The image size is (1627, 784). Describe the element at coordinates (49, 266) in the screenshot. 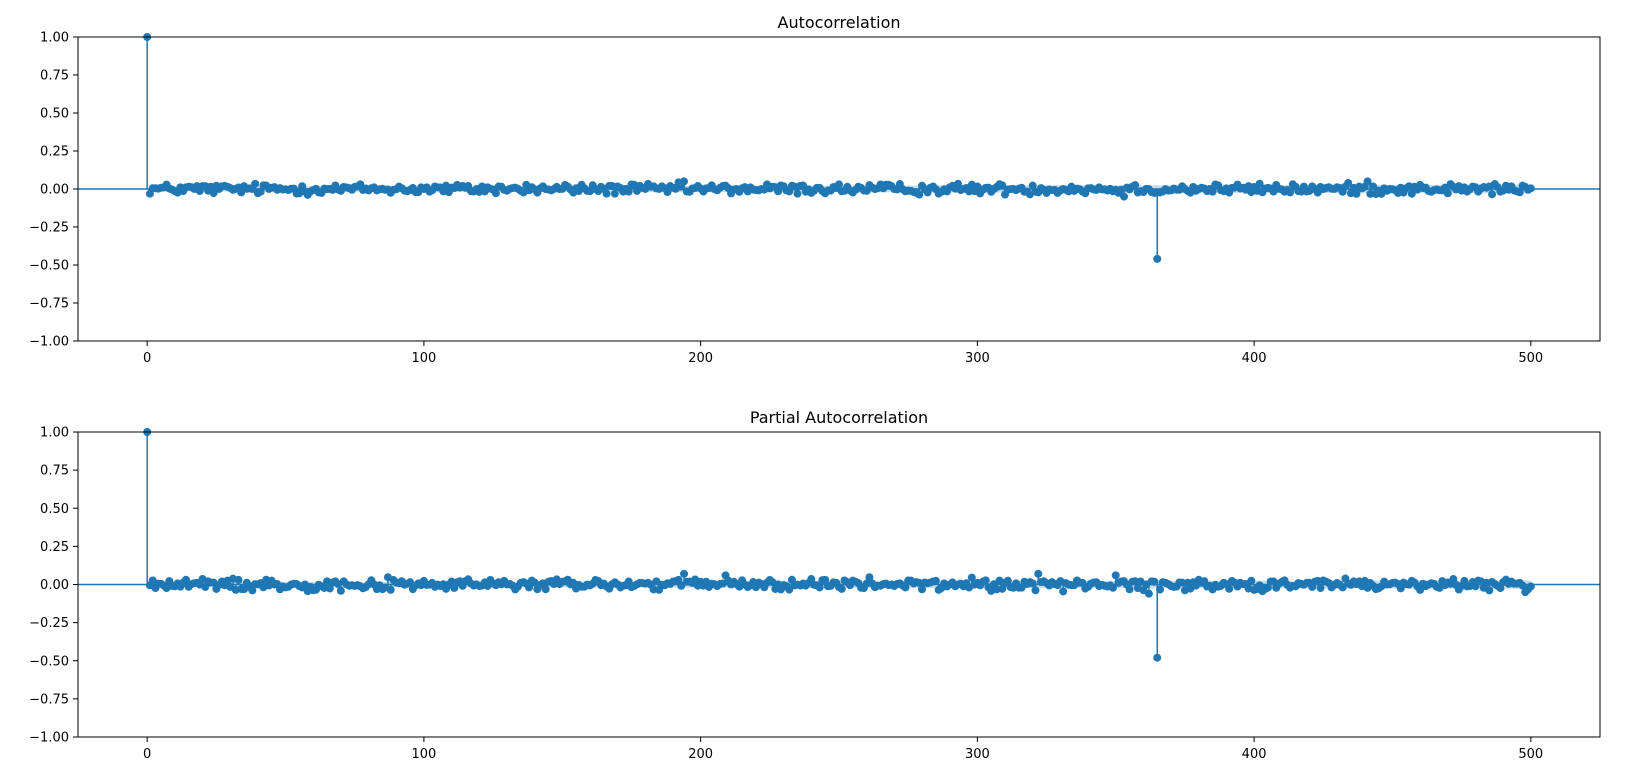

I see `acf-y-tick-label: −0.50` at that location.